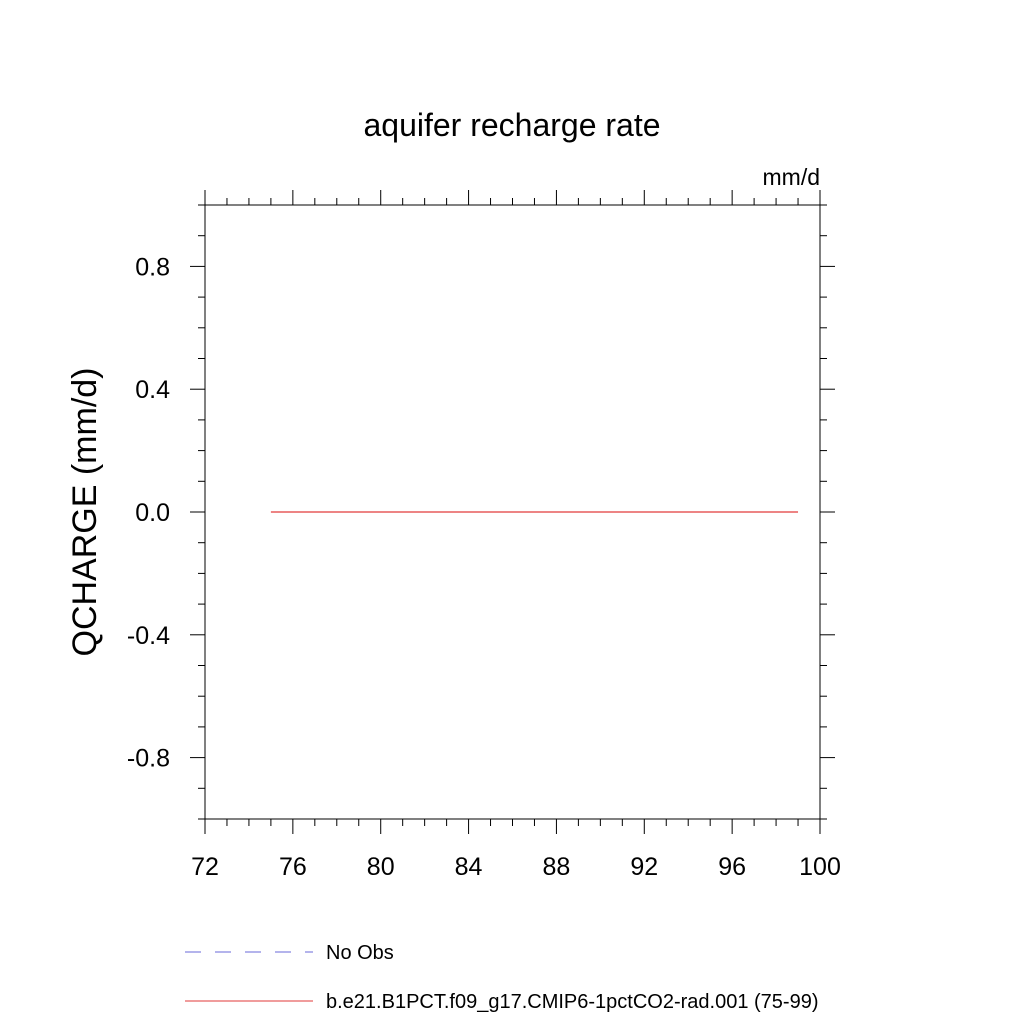 The image size is (1024, 1024). What do you see at coordinates (152, 267) in the screenshot?
I see `y-tick-label: 0.8` at bounding box center [152, 267].